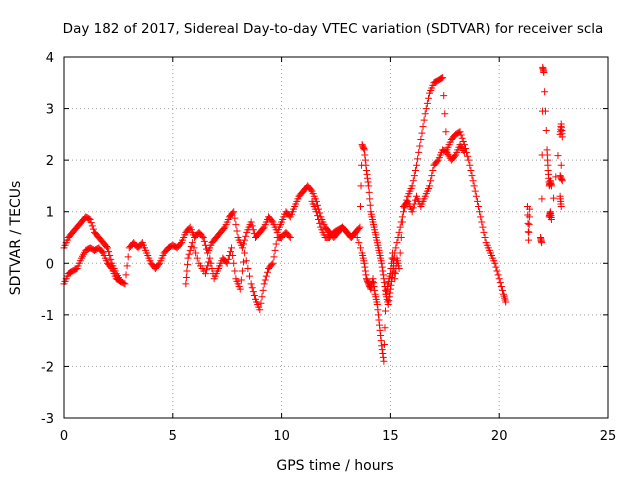 Image resolution: width=640 pixels, height=480 pixels. I want to click on y-tick-label: 4, so click(50, 58).